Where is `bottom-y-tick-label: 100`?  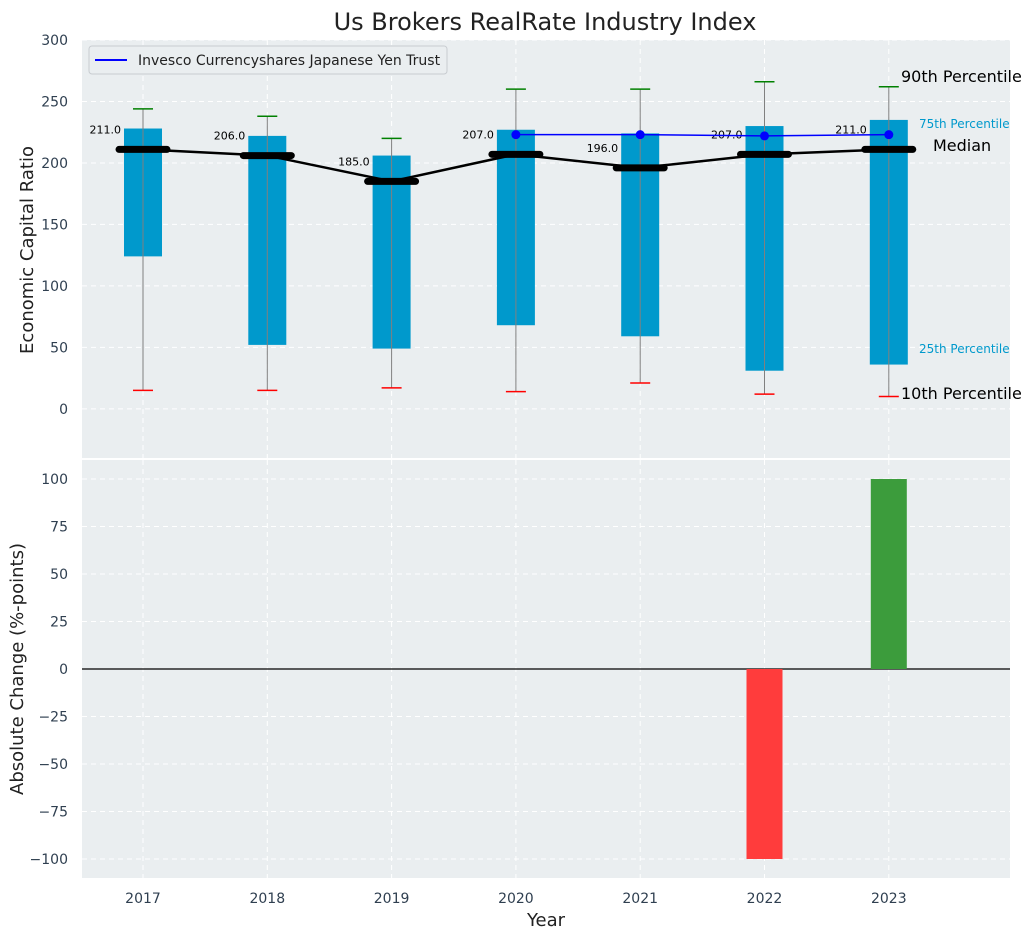 bottom-y-tick-label: 100 is located at coordinates (54, 480).